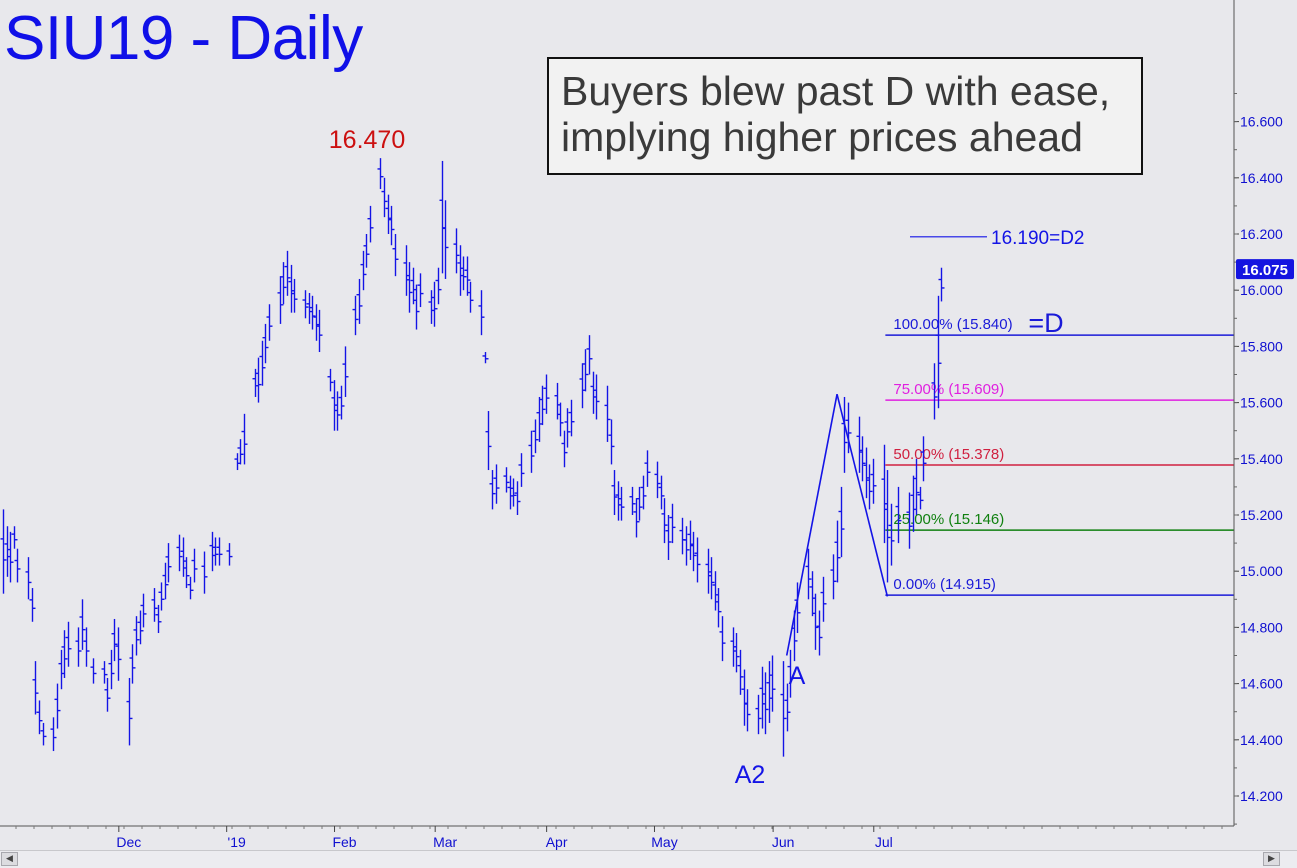 The width and height of the screenshot is (1297, 868). Describe the element at coordinates (128, 842) in the screenshot. I see `x-tick-label: Dec` at that location.